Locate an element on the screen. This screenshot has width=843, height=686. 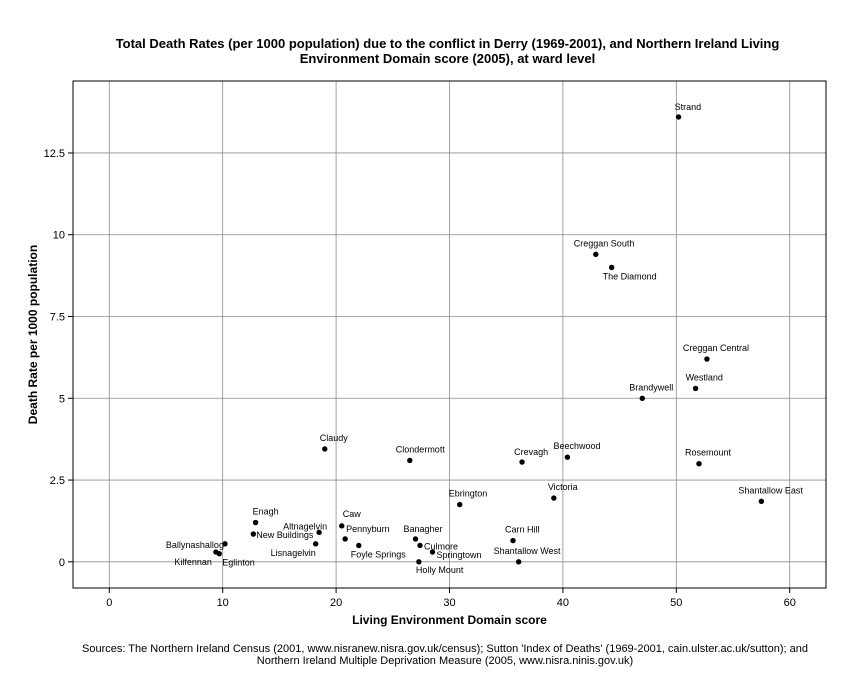
point-label: Creggan South is located at coordinates (604, 243).